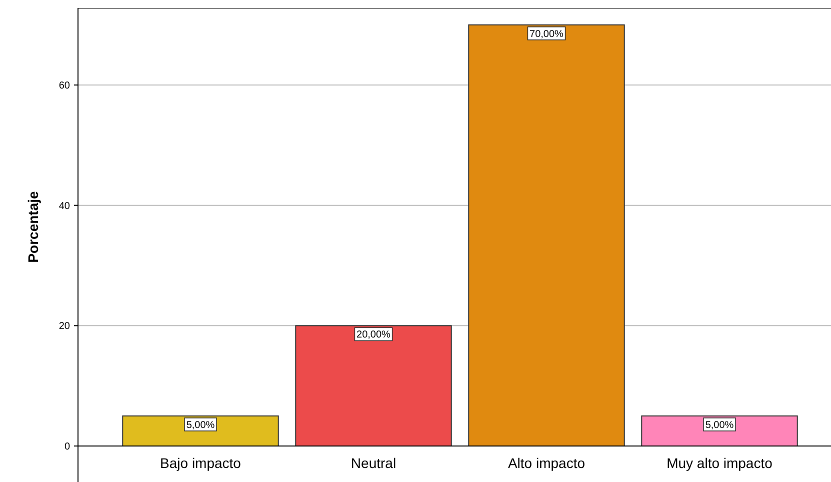 Image resolution: width=831 pixels, height=482 pixels. Describe the element at coordinates (33, 226) in the screenshot. I see `y-axis-title: Porcentaje` at that location.